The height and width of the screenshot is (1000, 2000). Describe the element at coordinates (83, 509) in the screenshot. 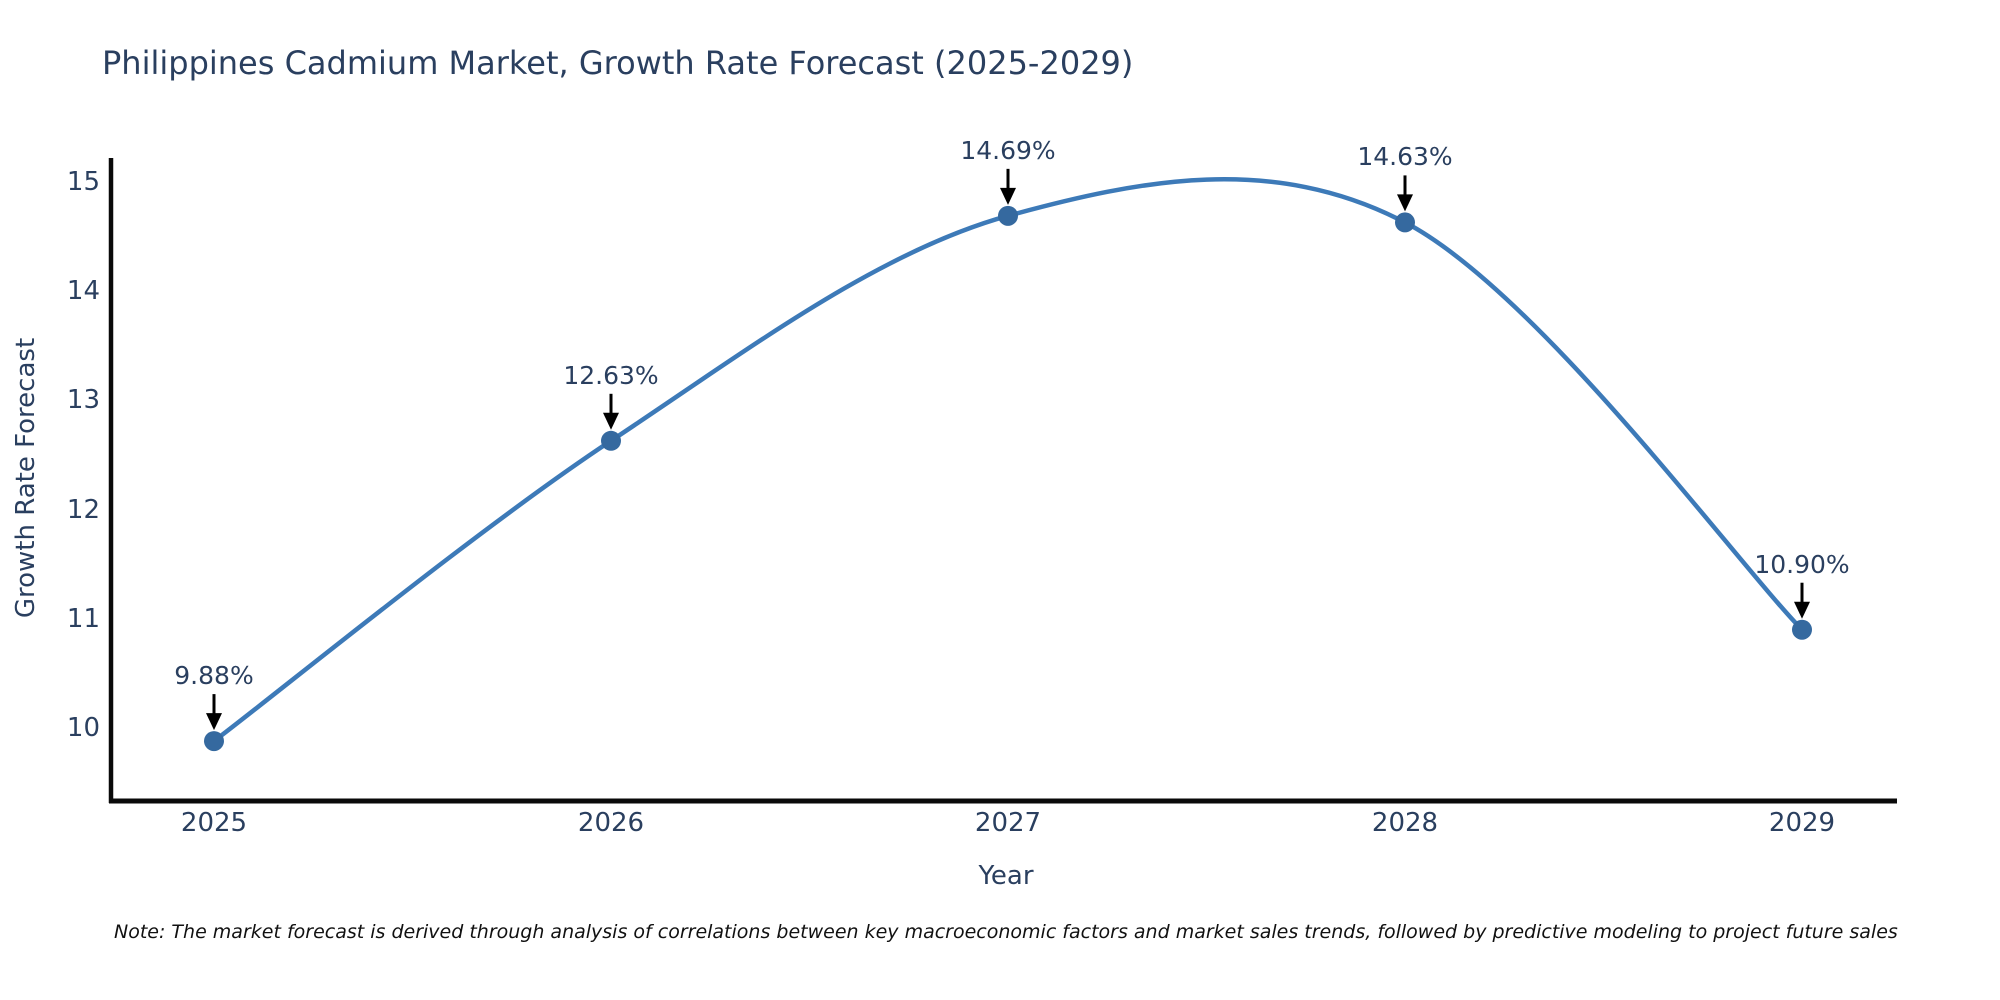

I see `y-tick-label: 12` at that location.